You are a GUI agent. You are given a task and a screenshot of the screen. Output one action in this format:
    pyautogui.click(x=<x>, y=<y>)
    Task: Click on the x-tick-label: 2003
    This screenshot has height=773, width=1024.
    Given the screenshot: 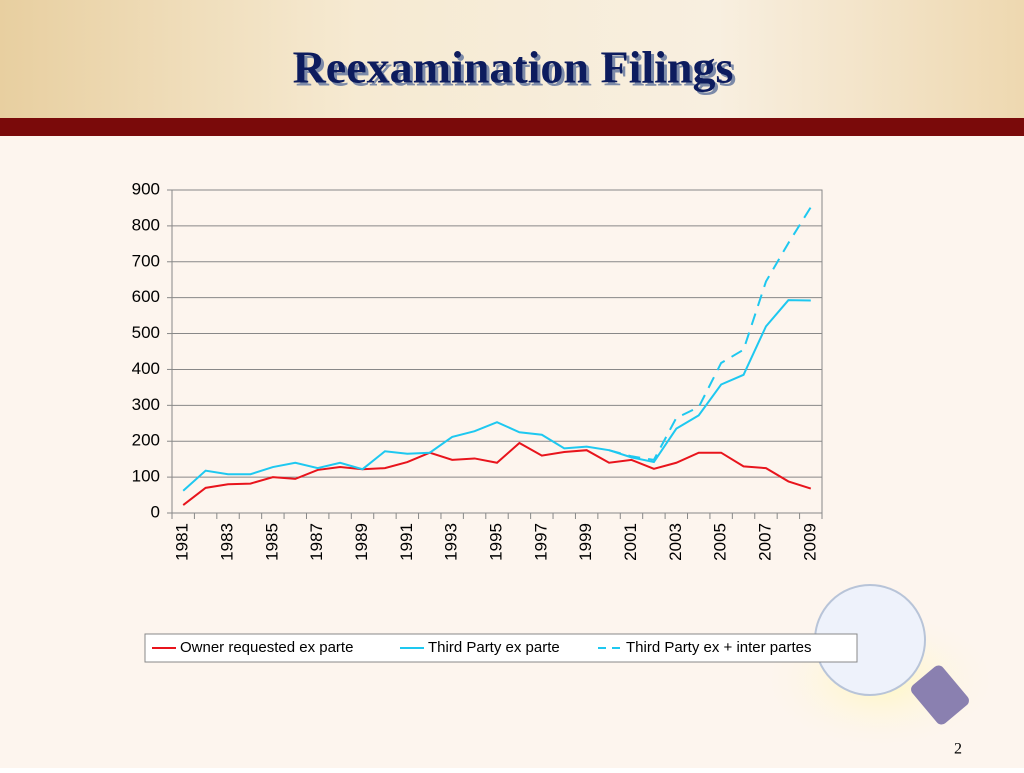 What is the action you would take?
    pyautogui.click(x=675, y=542)
    